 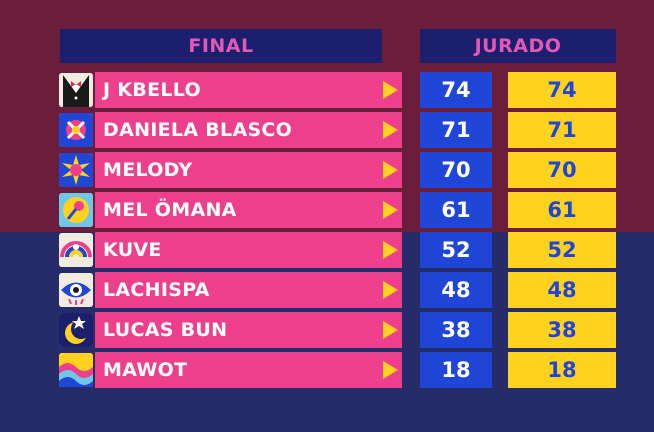 What do you see at coordinates (76, 170) in the screenshot?
I see `sun-icon` at bounding box center [76, 170].